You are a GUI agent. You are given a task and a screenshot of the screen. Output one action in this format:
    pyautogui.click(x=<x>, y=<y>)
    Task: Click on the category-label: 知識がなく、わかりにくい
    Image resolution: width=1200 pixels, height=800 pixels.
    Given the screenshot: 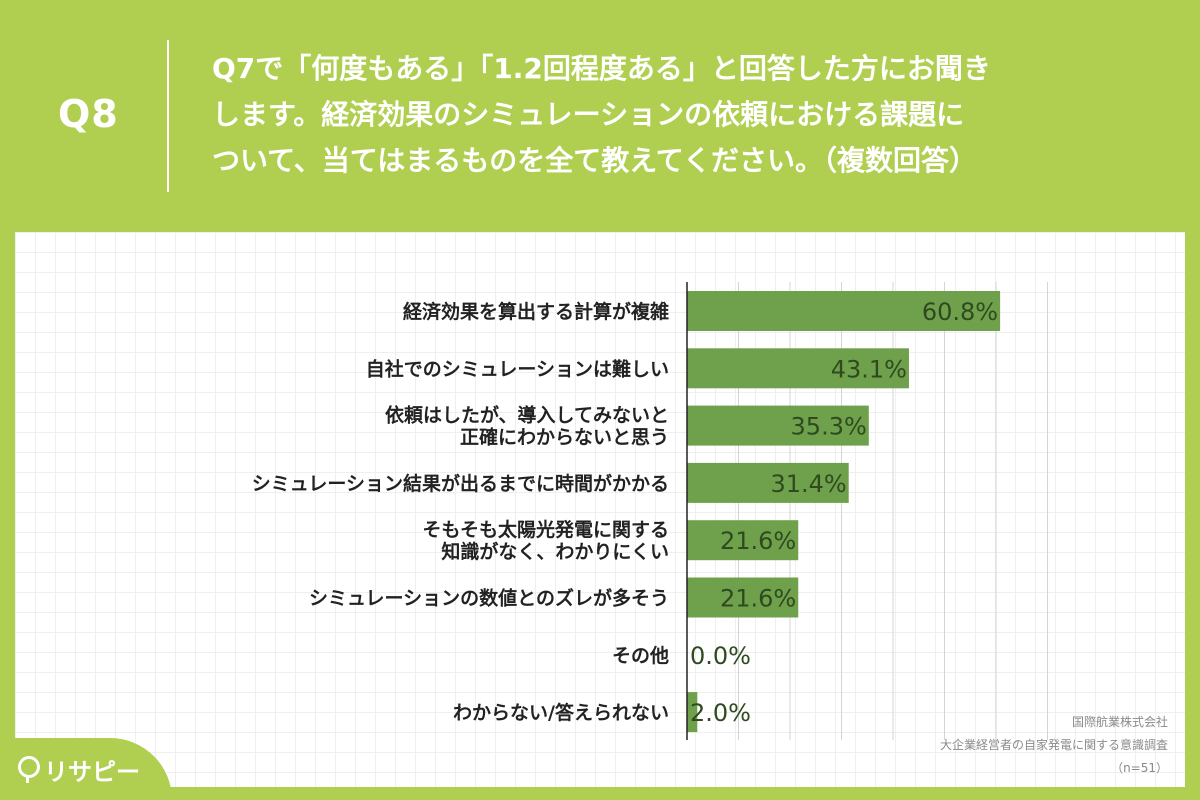 What is the action you would take?
    pyautogui.click(x=555, y=551)
    